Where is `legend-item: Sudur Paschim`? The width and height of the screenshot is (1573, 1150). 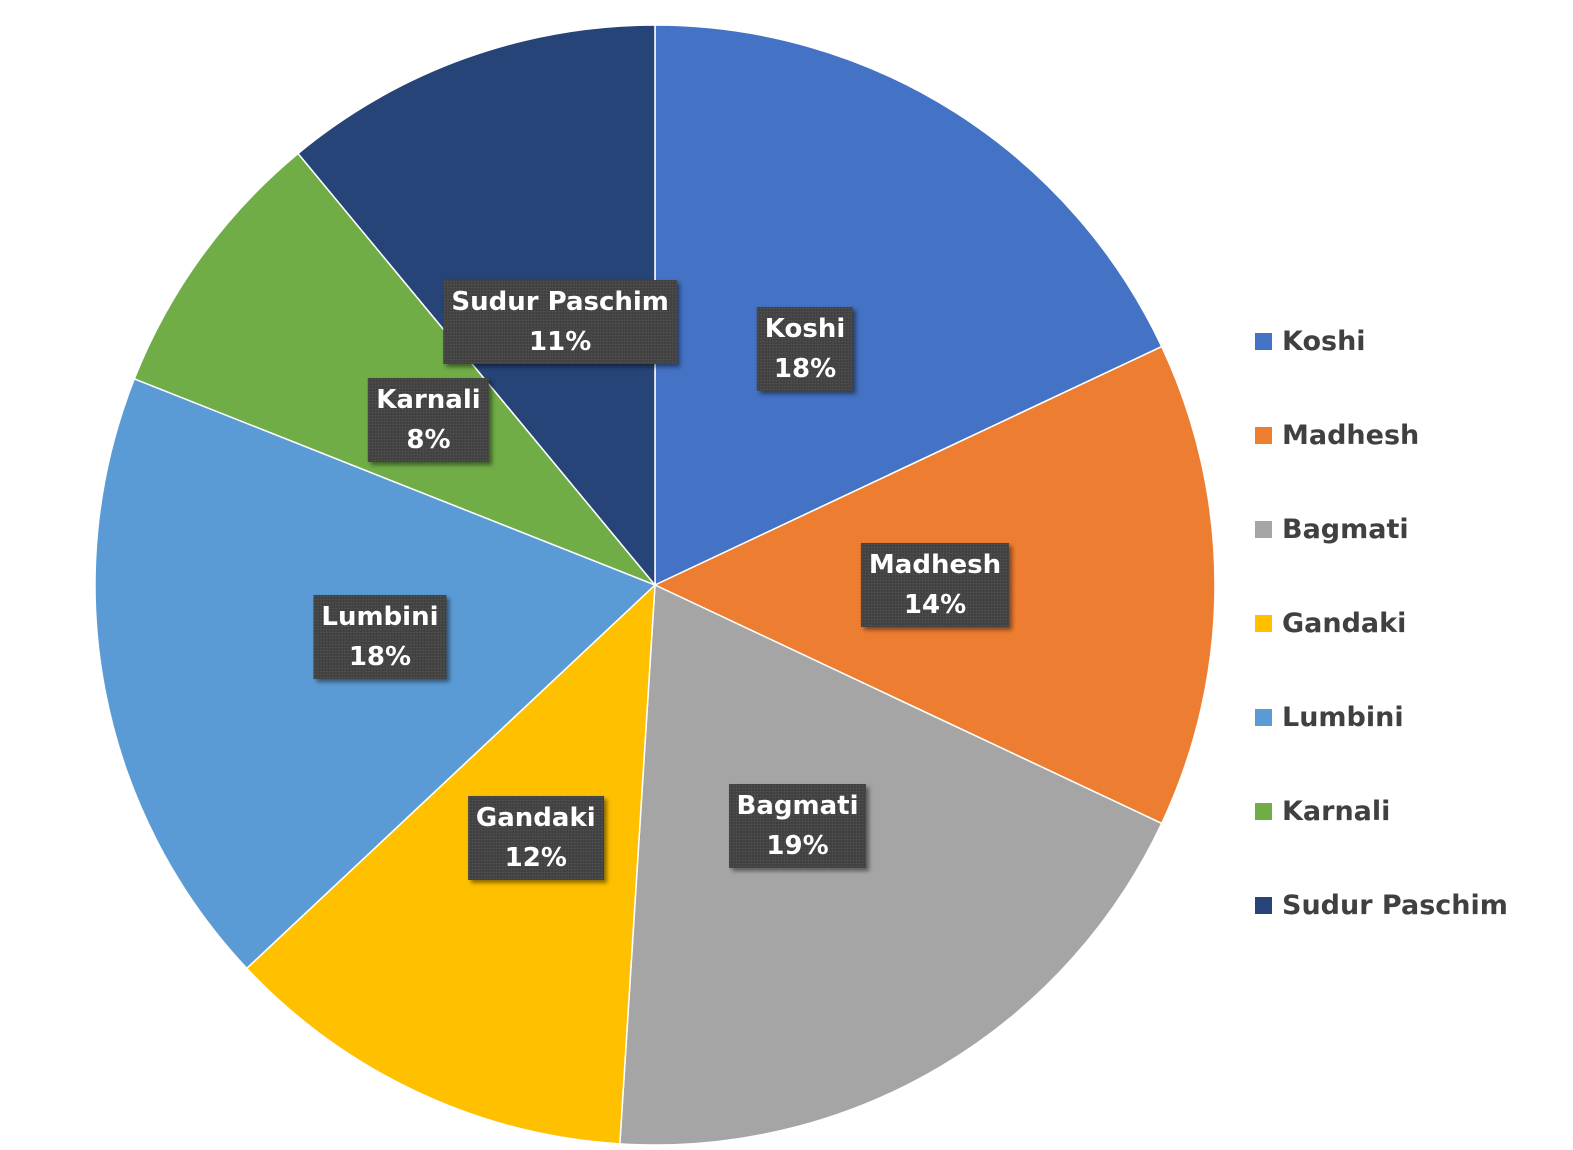 legend-item: Sudur Paschim is located at coordinates (1381, 905).